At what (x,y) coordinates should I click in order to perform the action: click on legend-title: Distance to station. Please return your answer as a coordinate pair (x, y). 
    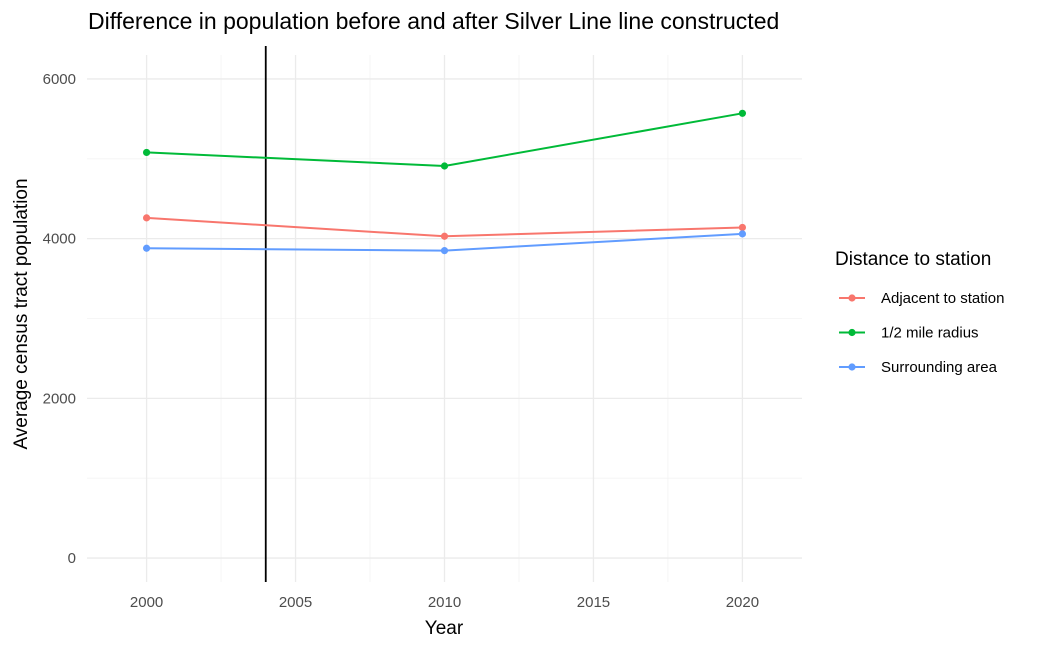
    Looking at the image, I should click on (913, 259).